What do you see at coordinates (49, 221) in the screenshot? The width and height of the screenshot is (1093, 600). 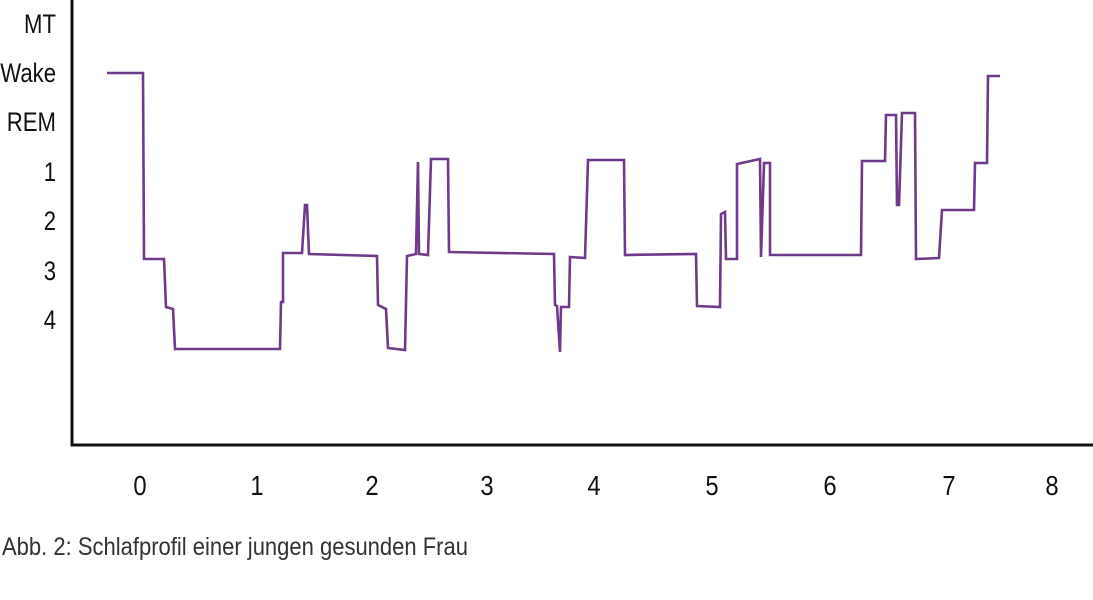 I see `y-label-stage-2: 2` at bounding box center [49, 221].